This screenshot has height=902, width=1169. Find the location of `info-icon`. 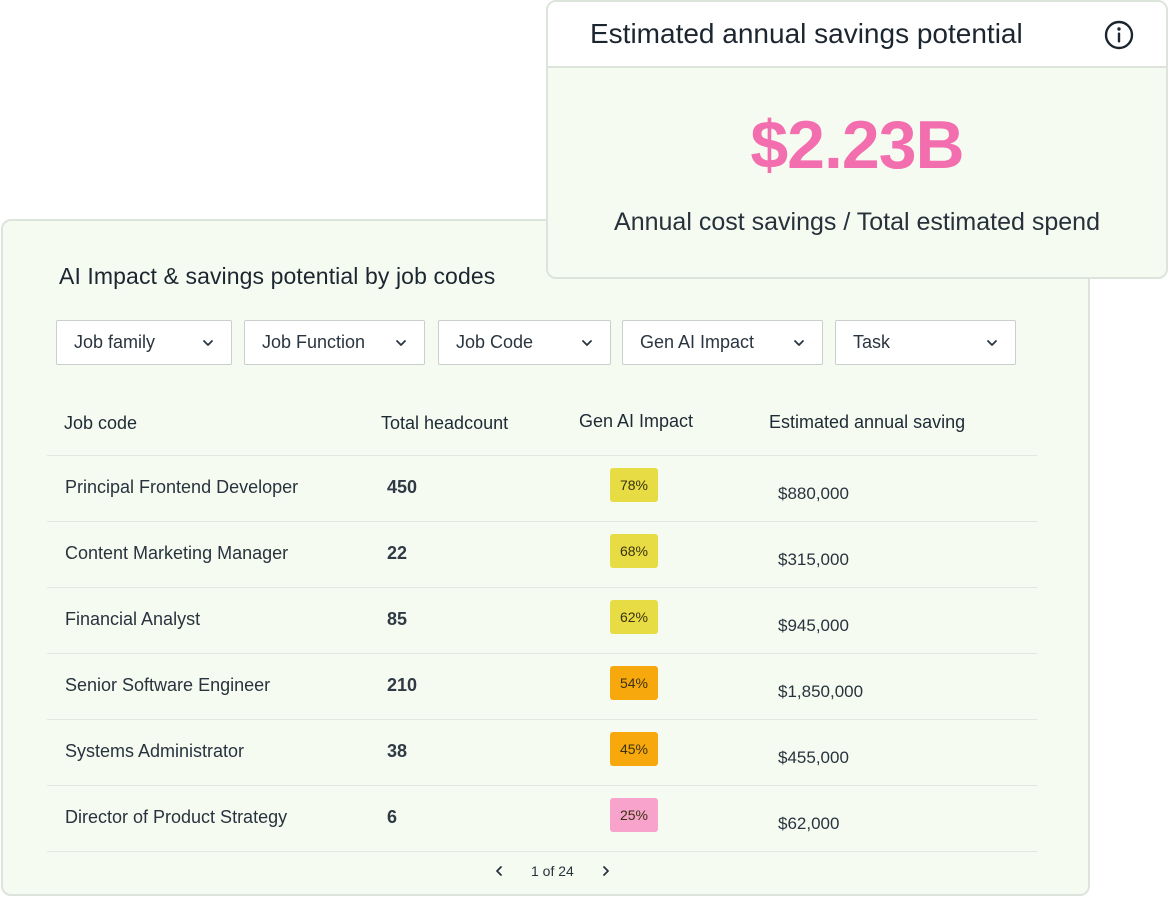

info-icon is located at coordinates (1119, 35).